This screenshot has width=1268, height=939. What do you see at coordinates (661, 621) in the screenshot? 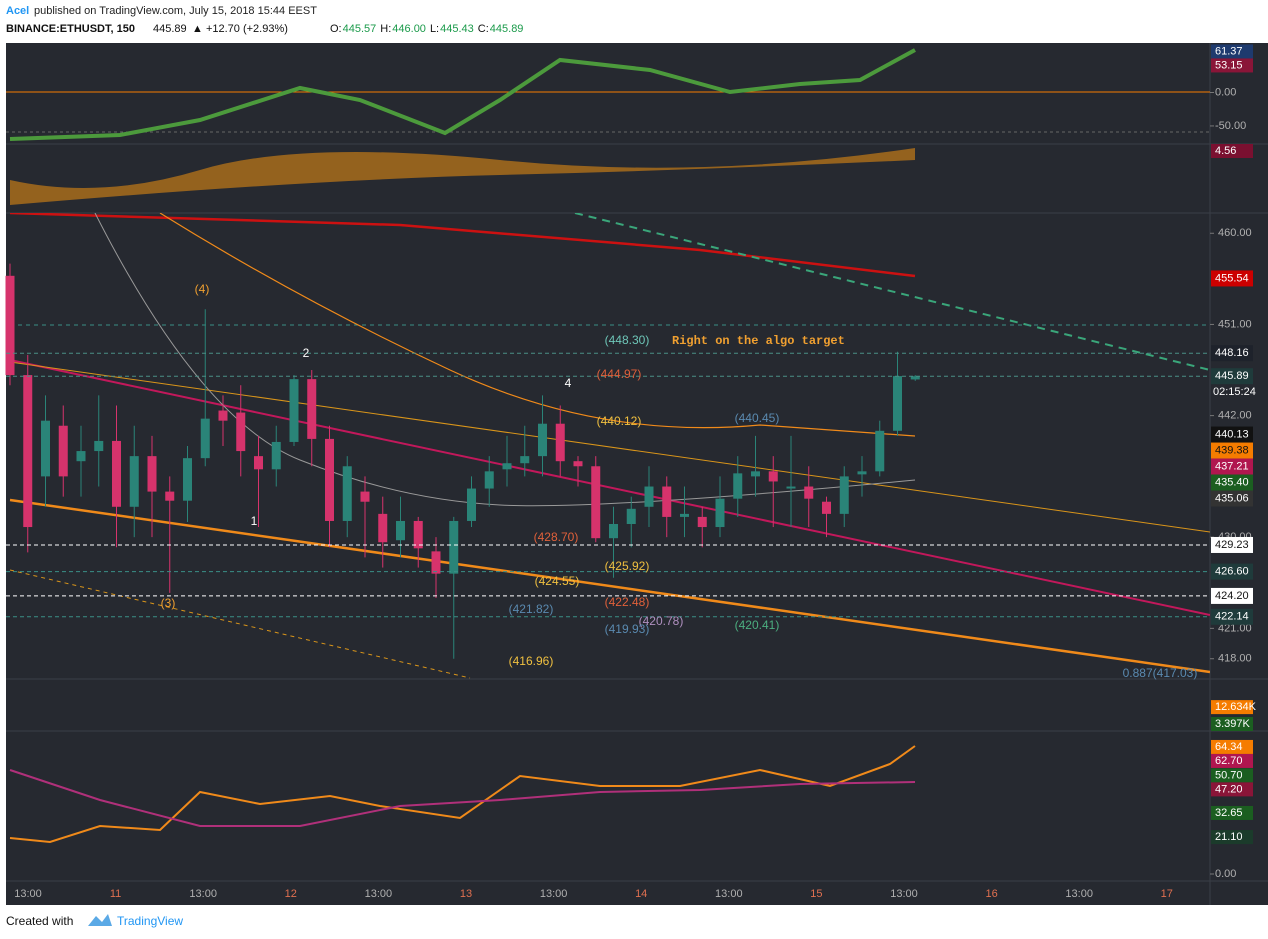
I see `level-note: (420.78)` at bounding box center [661, 621].